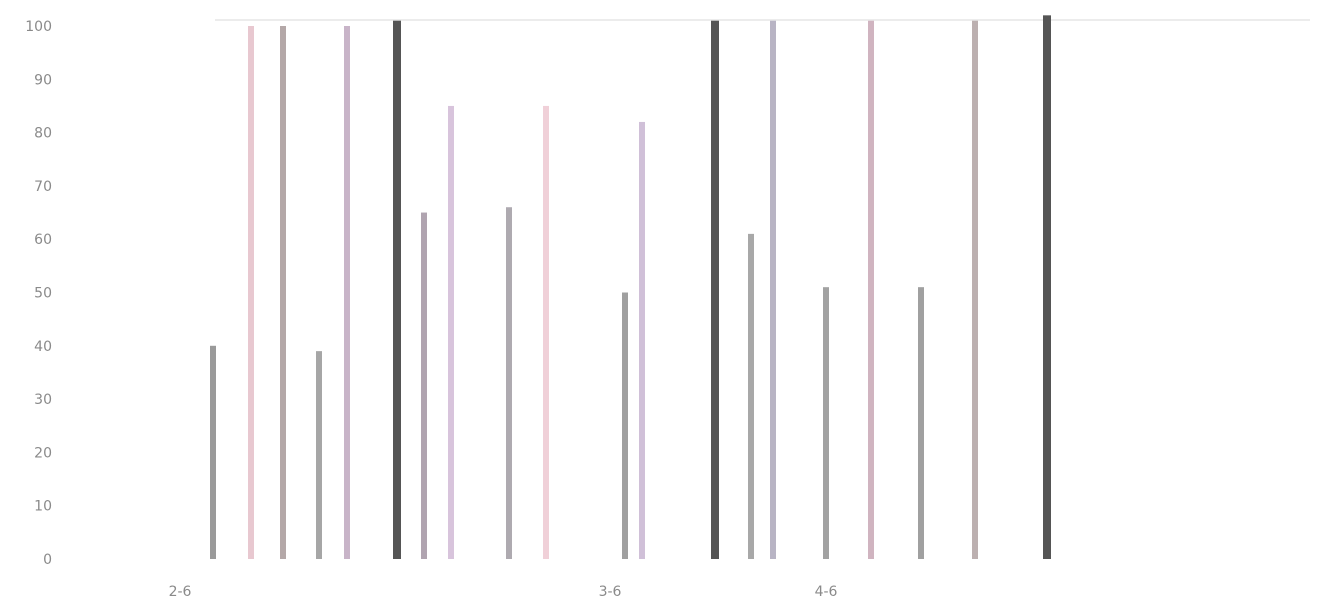  What do you see at coordinates (43, 507) in the screenshot?
I see `y-tick-label: 10` at bounding box center [43, 507].